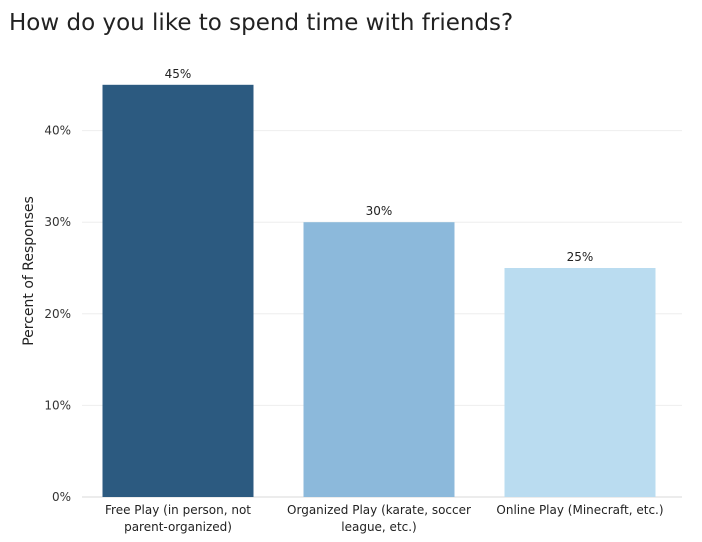 This screenshot has height=542, width=702. I want to click on bar-value-label: 45%, so click(178, 74).